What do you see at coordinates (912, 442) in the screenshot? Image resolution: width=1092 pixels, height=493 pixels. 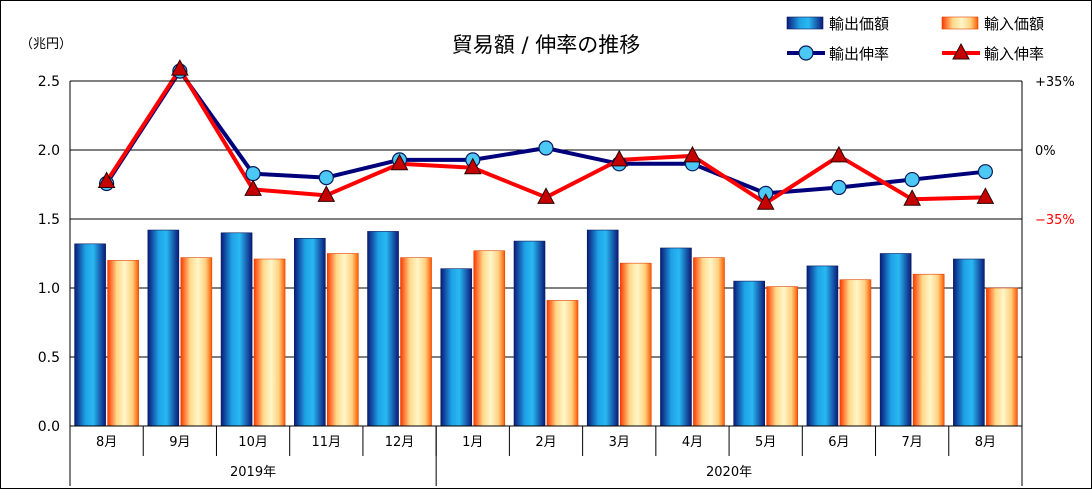 I see `category-label: 7月` at bounding box center [912, 442].